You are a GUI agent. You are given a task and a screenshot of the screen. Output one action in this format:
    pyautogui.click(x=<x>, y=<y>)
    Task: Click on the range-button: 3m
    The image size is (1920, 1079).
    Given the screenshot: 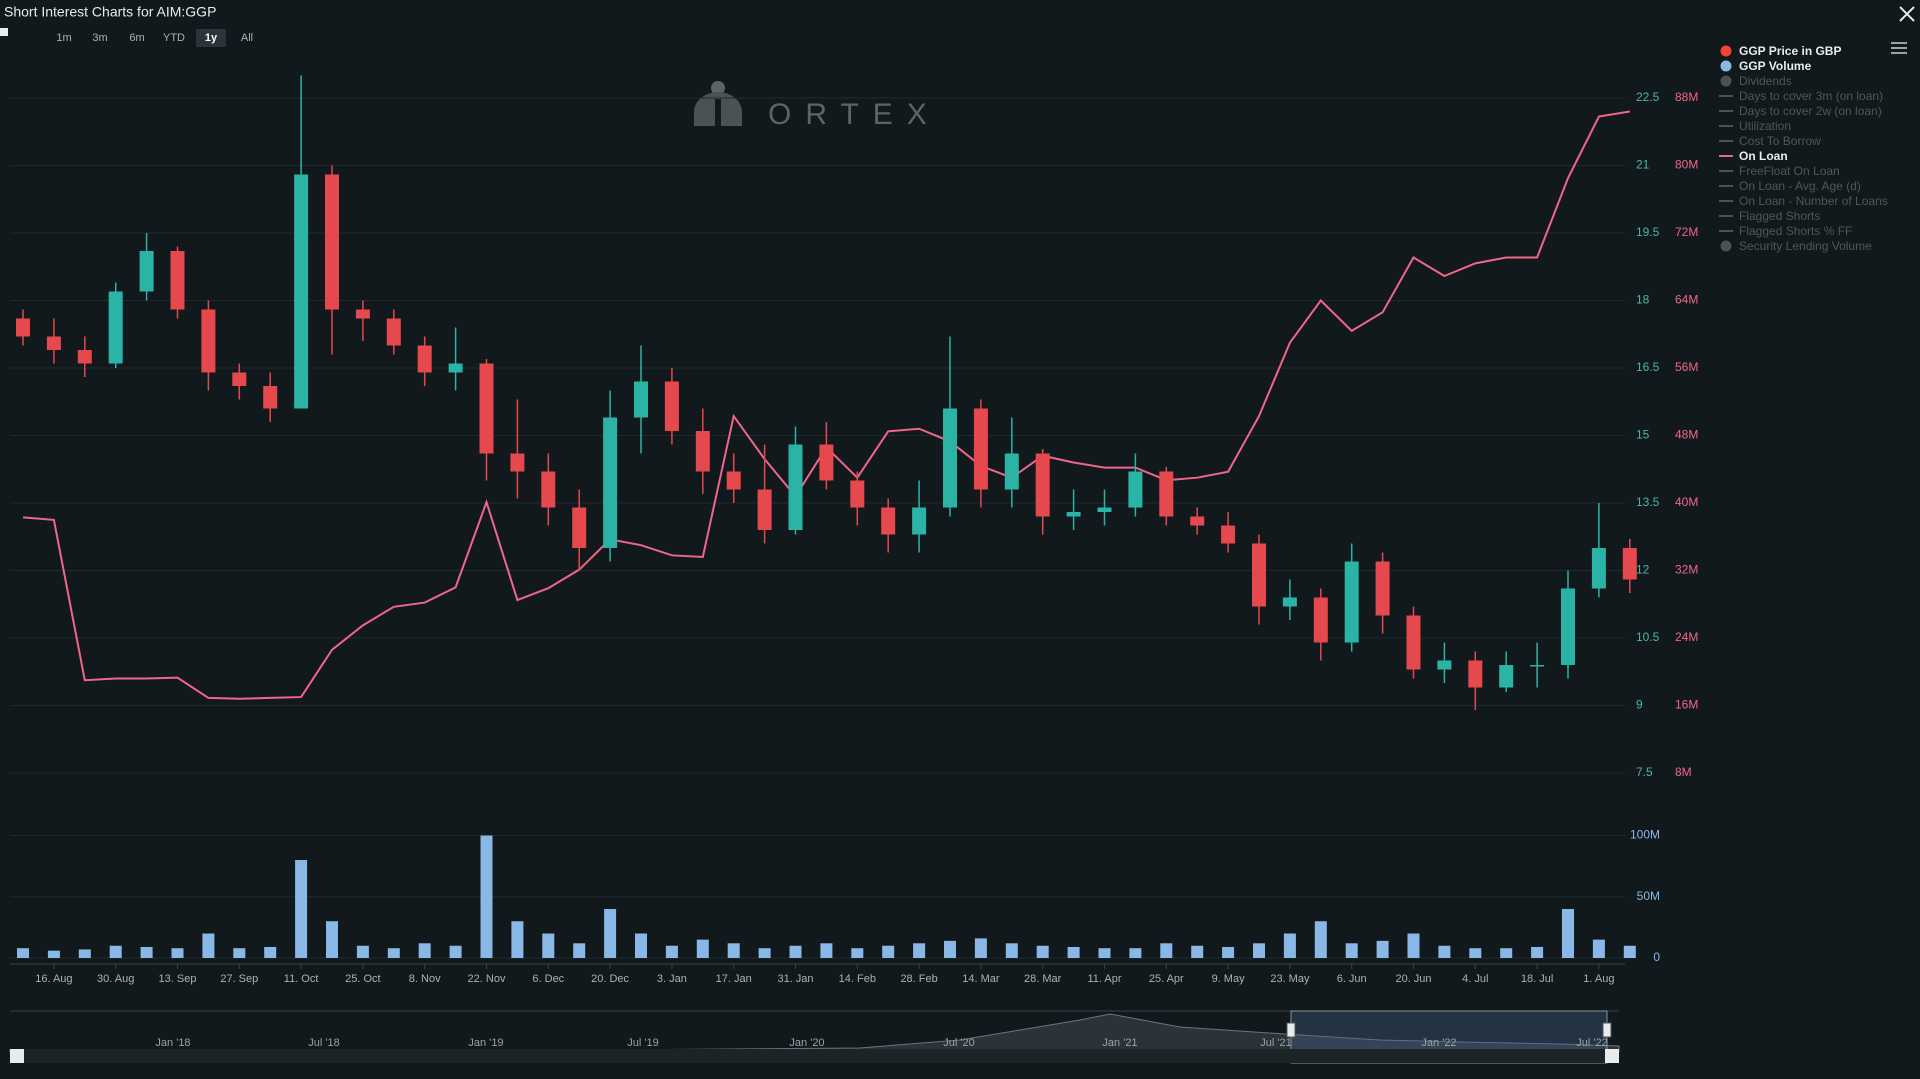 What is the action you would take?
    pyautogui.click(x=99, y=38)
    